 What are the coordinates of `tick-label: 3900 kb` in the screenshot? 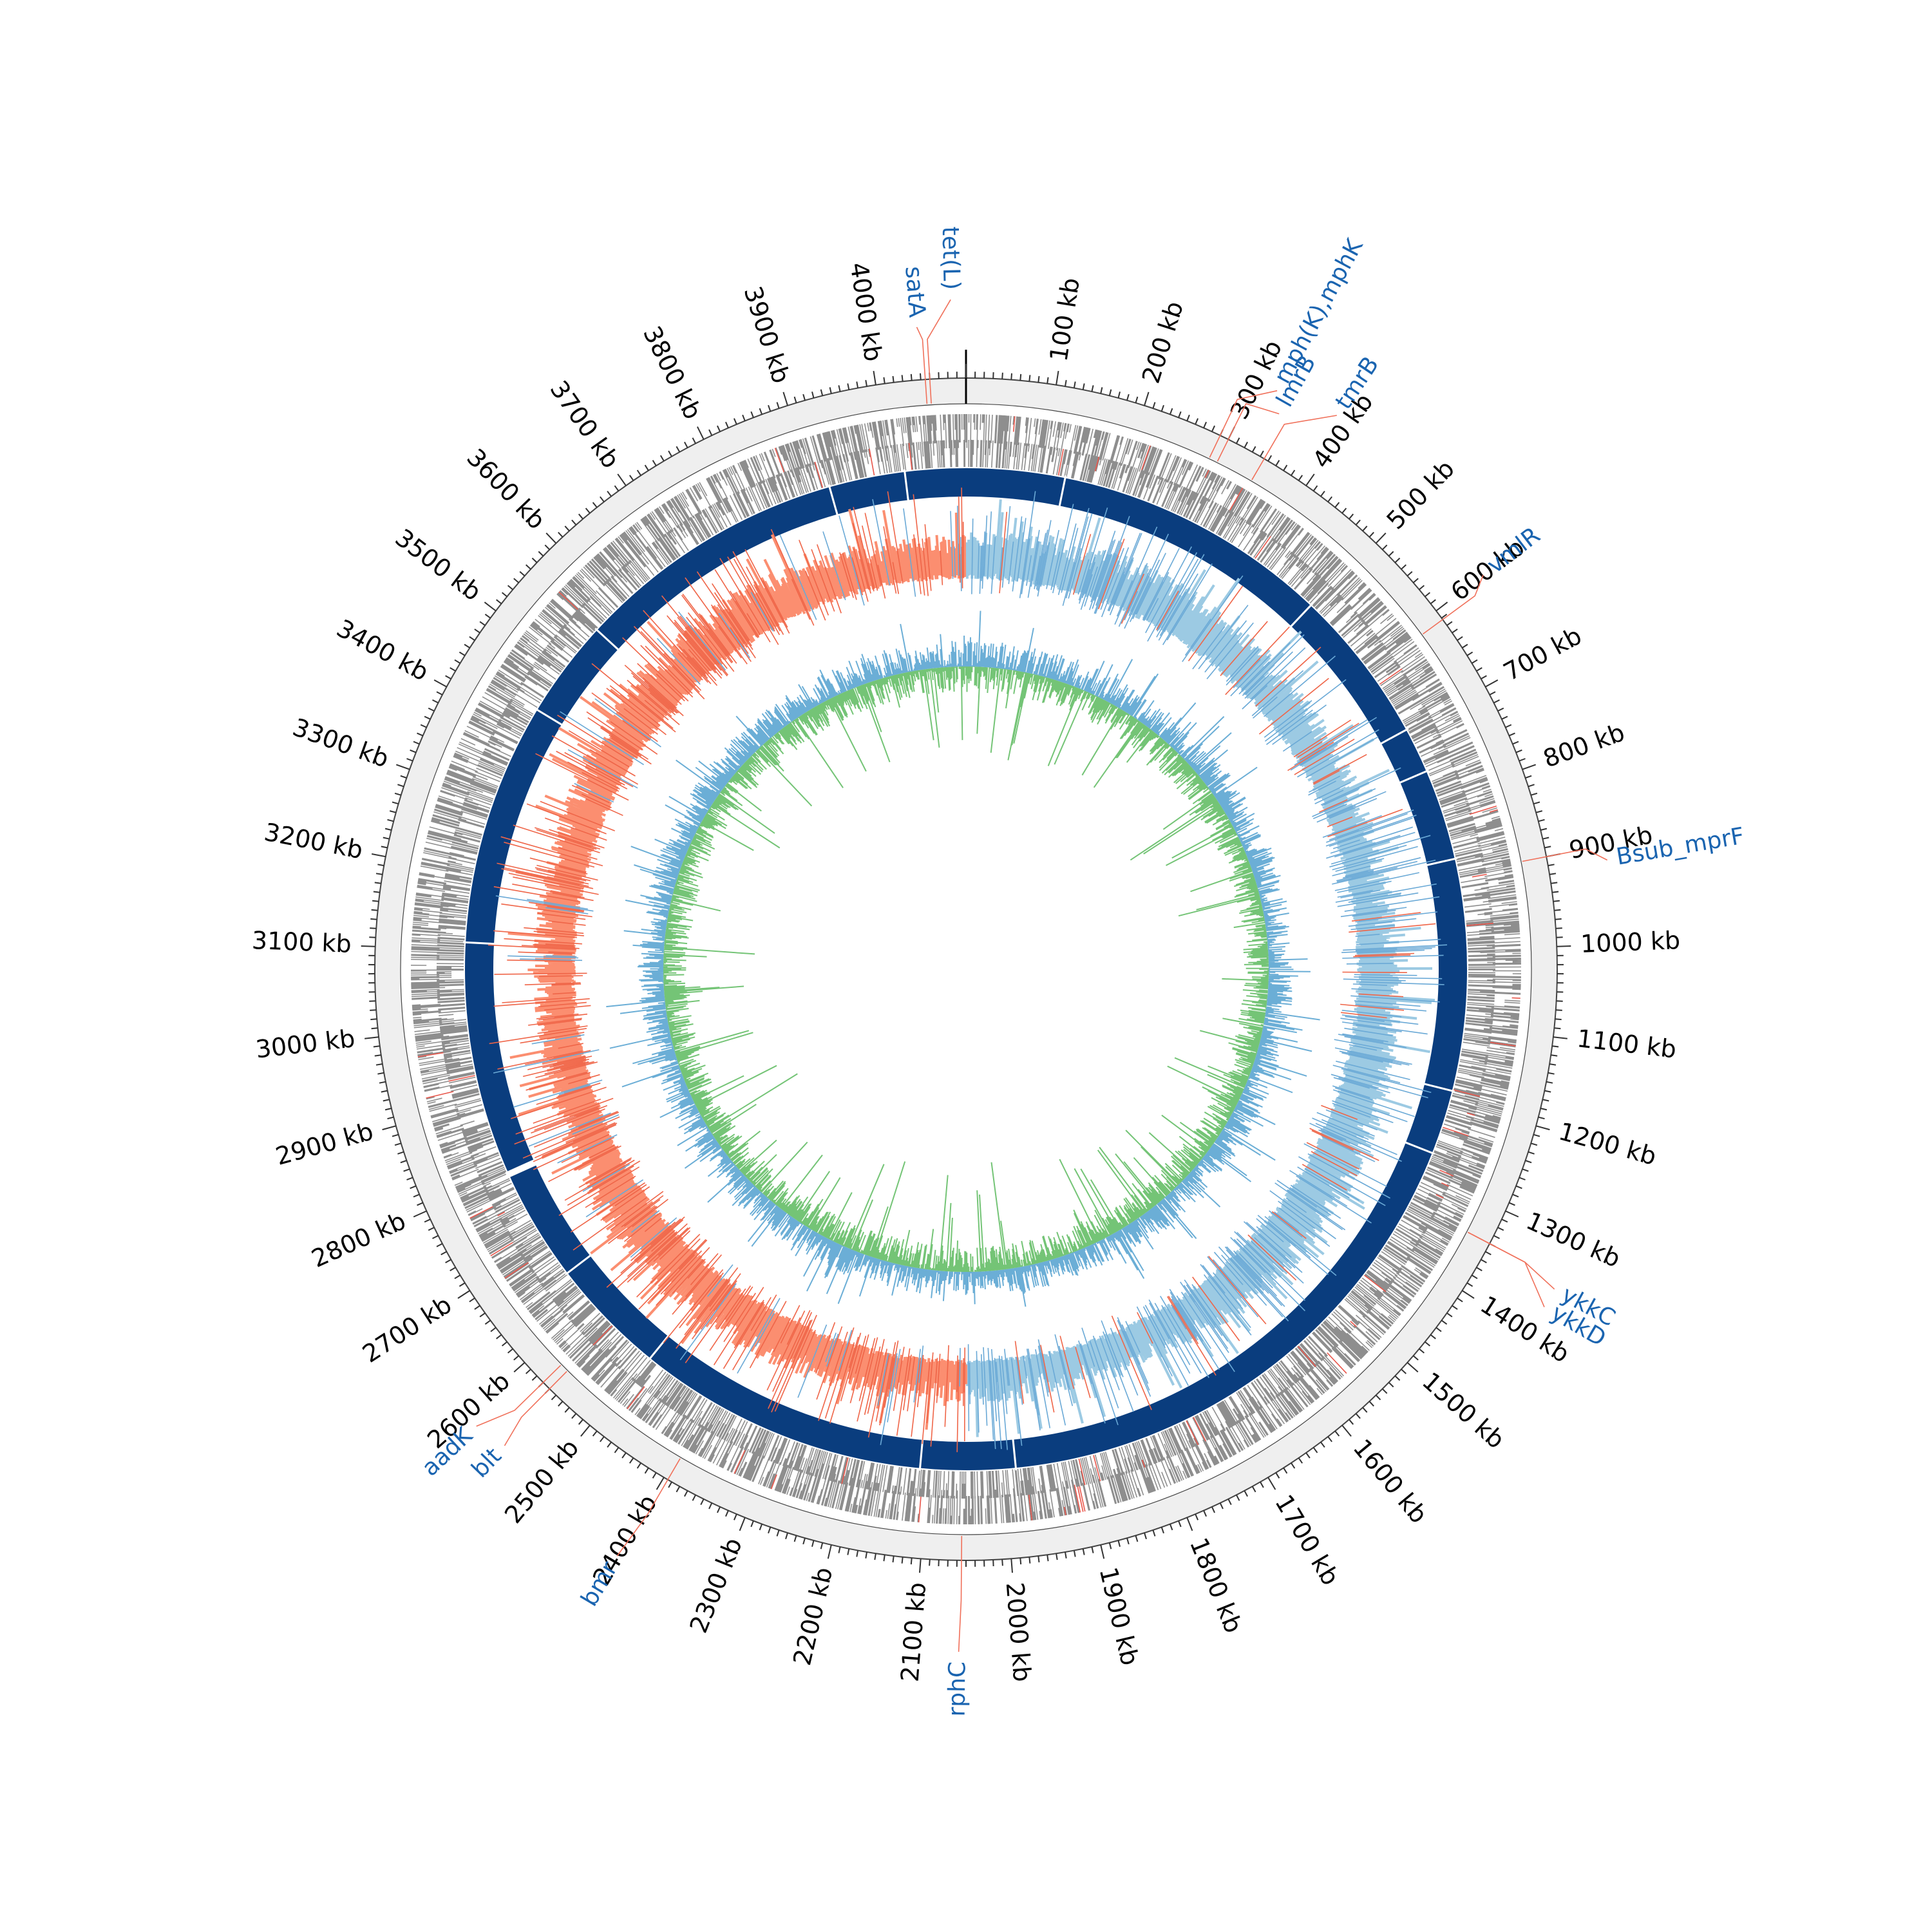 It's located at (767, 334).